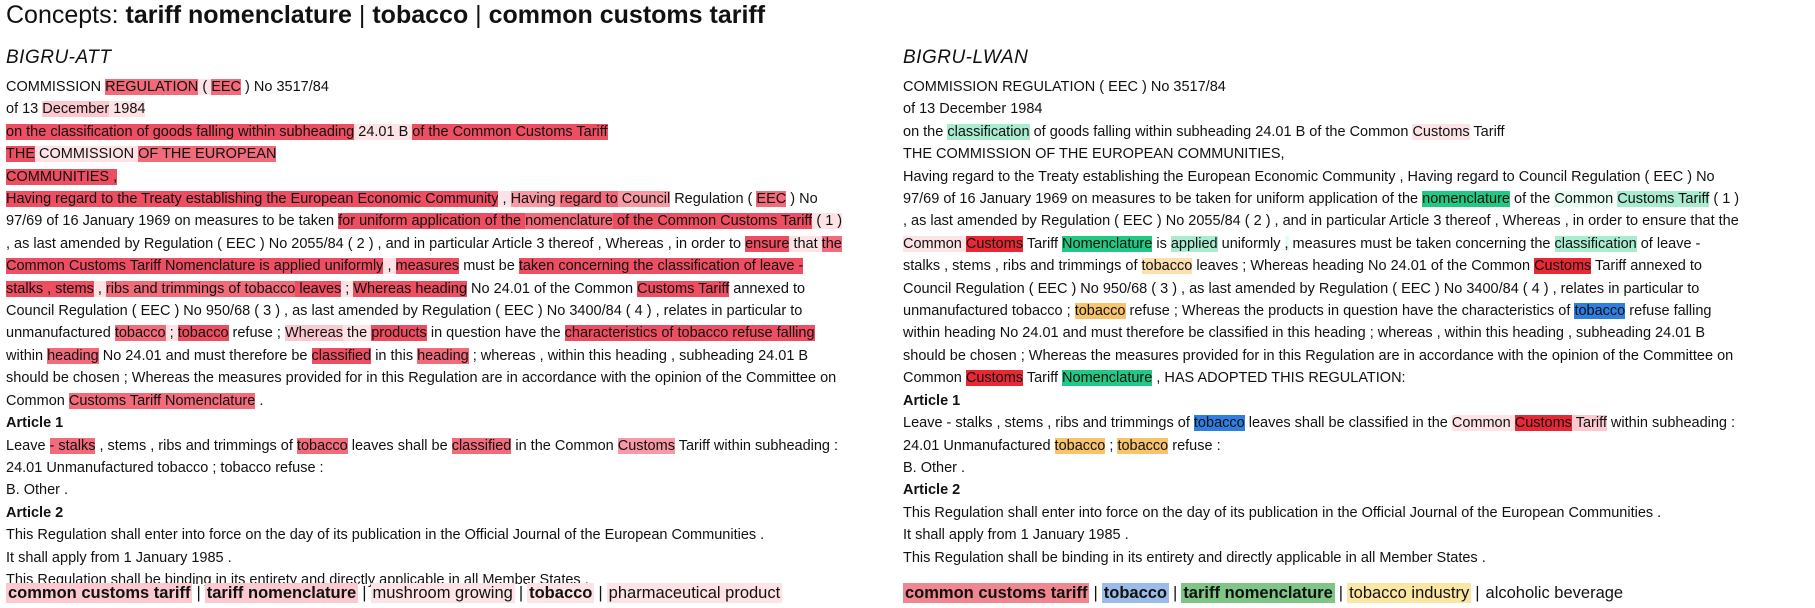 This screenshot has width=1815, height=608. Describe the element at coordinates (767, 288) in the screenshot. I see `text-segment: annexed to` at that location.